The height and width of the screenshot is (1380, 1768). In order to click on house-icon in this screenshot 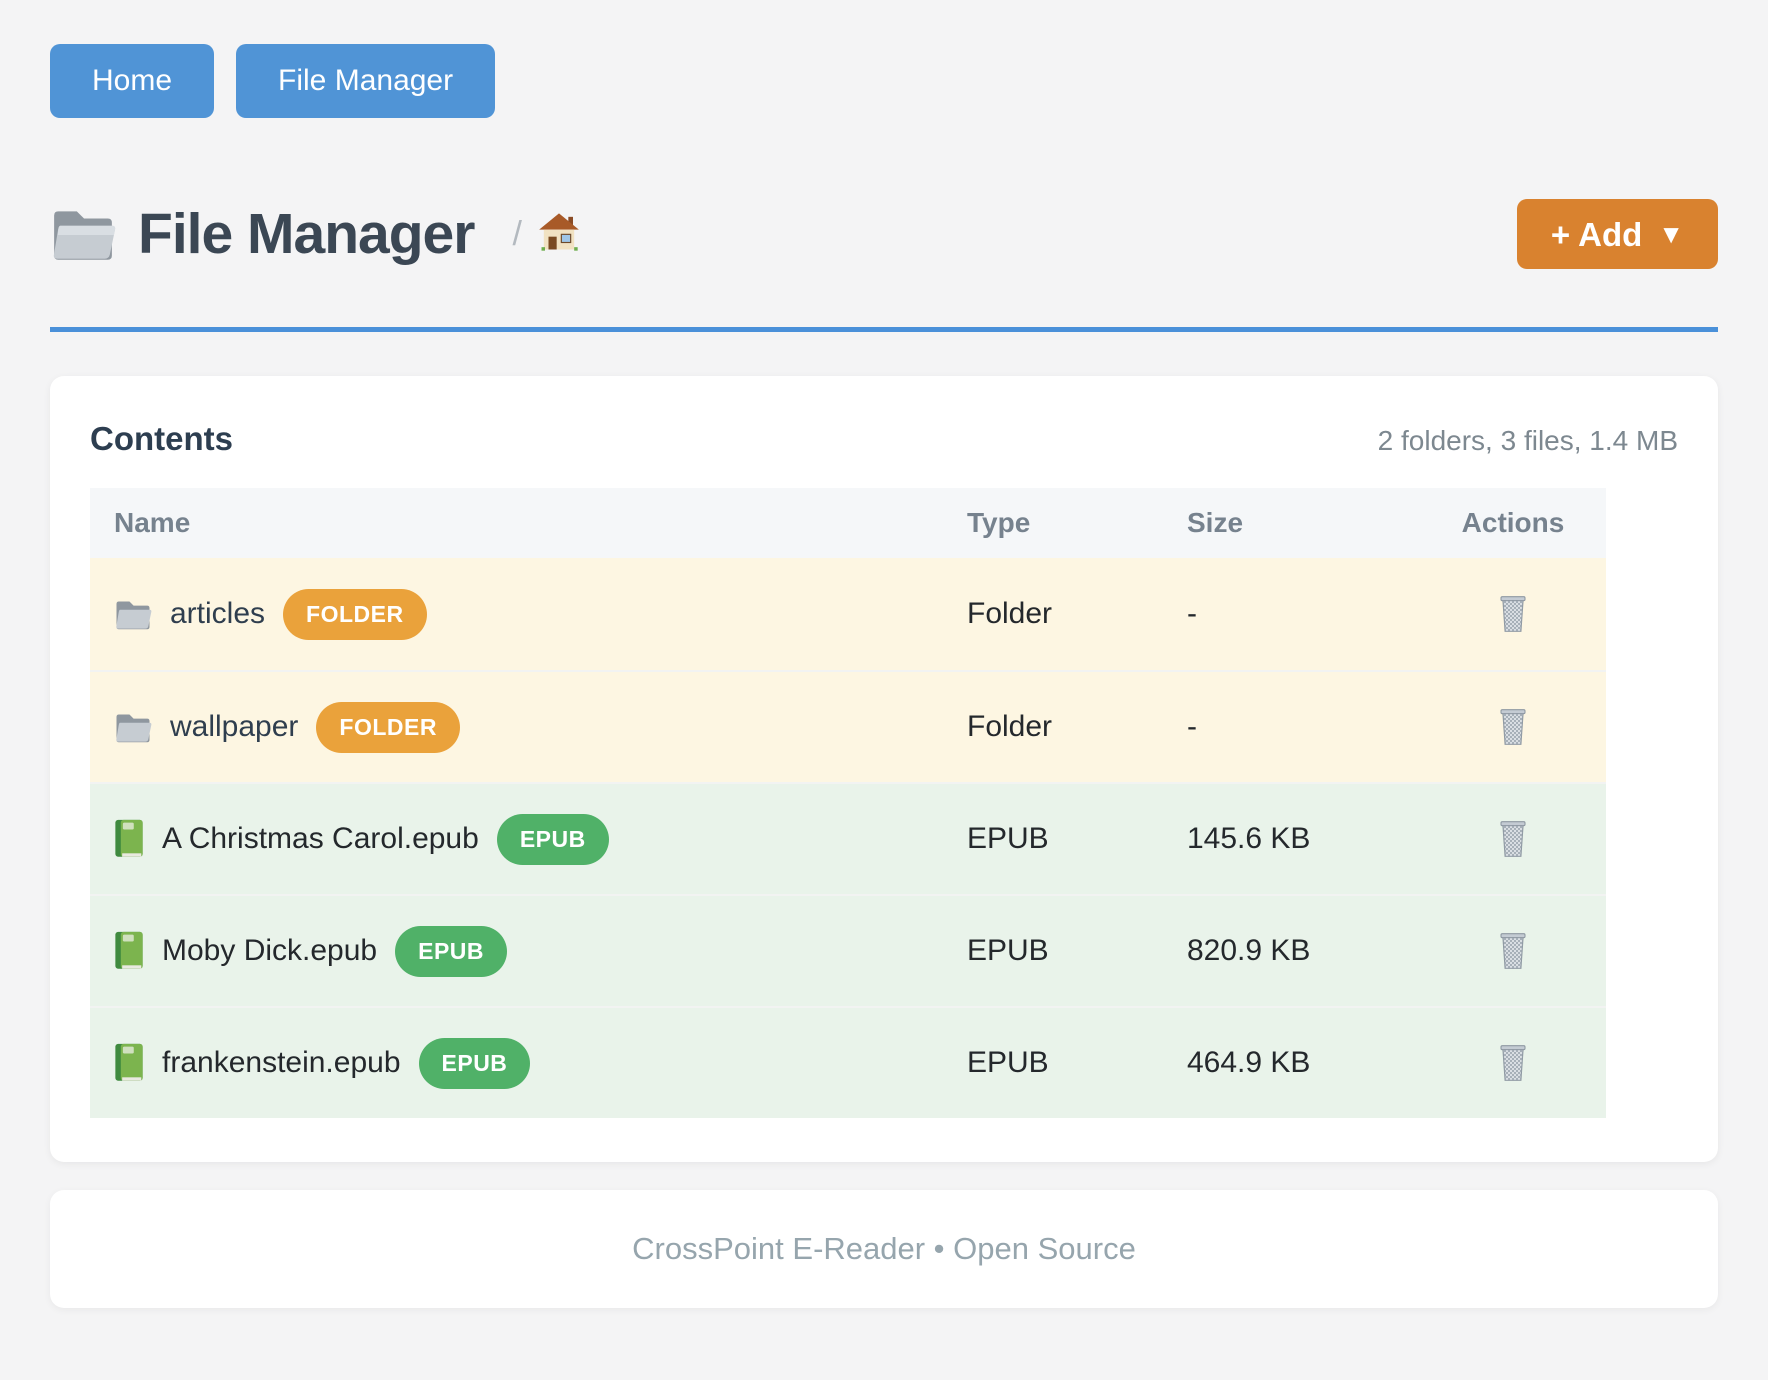, I will do `click(559, 234)`.